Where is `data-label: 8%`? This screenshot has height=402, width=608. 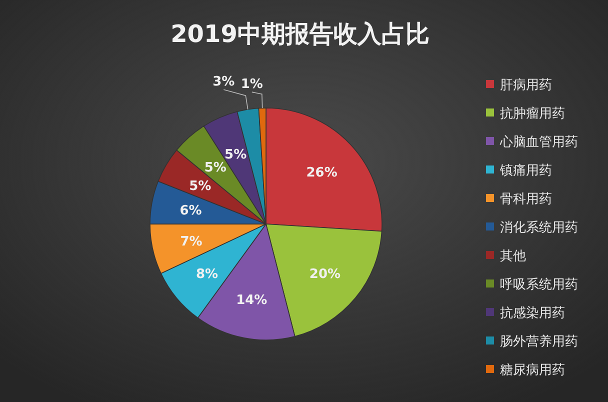
data-label: 8% is located at coordinates (207, 274).